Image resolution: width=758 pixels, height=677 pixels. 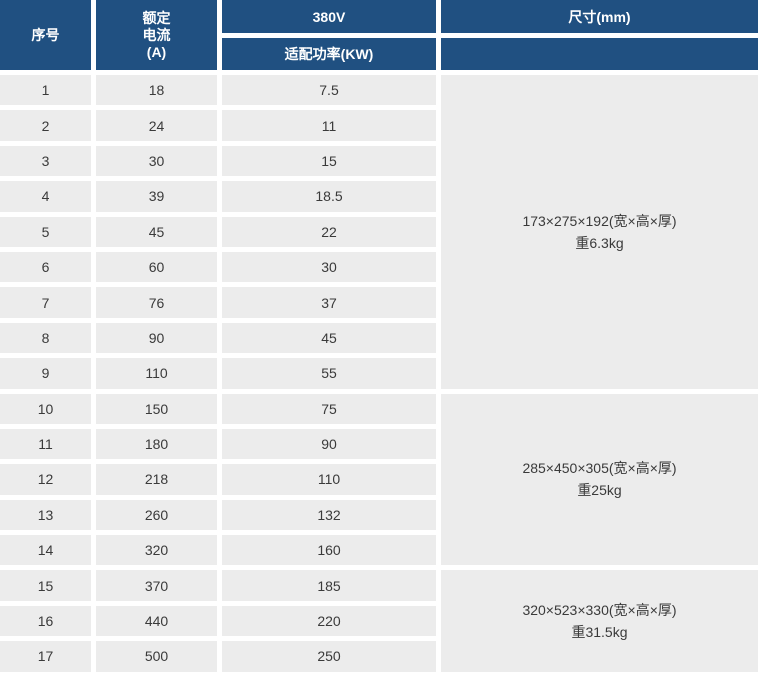 What do you see at coordinates (329, 302) in the screenshot?
I see `cell-power: 37` at bounding box center [329, 302].